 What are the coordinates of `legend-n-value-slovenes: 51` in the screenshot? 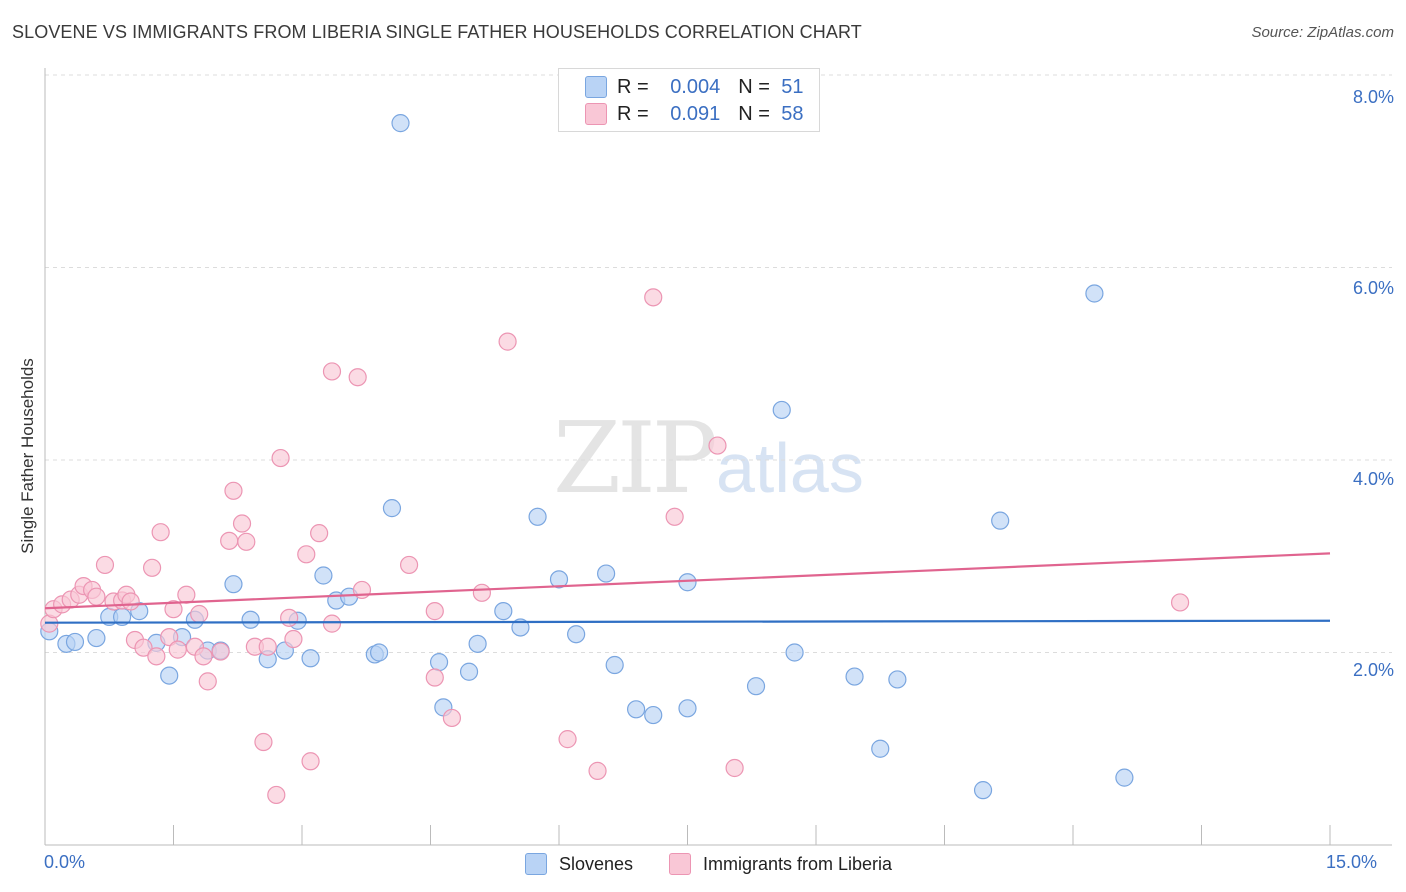 It's located at (792, 86).